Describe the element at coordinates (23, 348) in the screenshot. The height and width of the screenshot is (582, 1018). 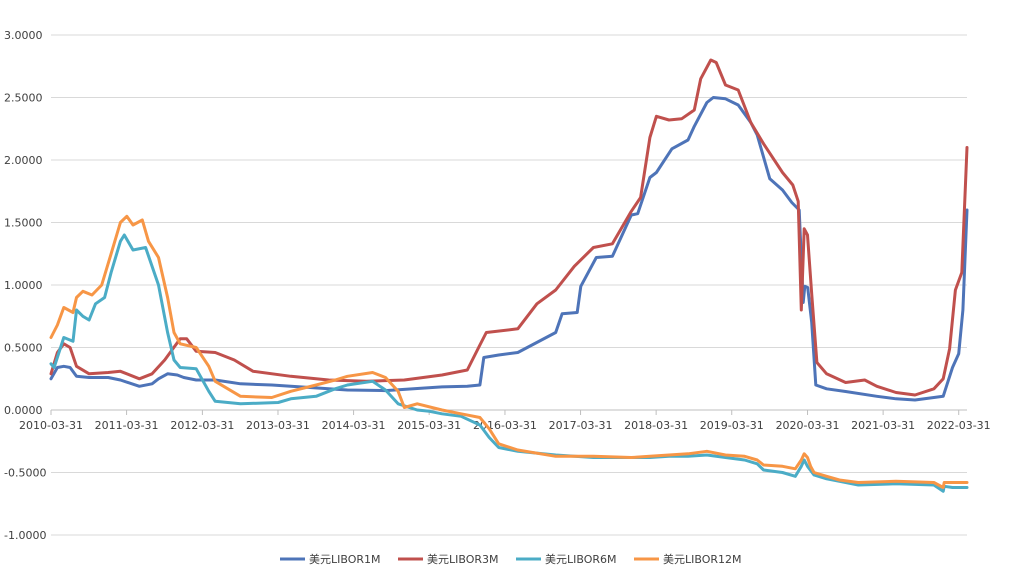
I see `y-tick-label: 0.5000` at that location.